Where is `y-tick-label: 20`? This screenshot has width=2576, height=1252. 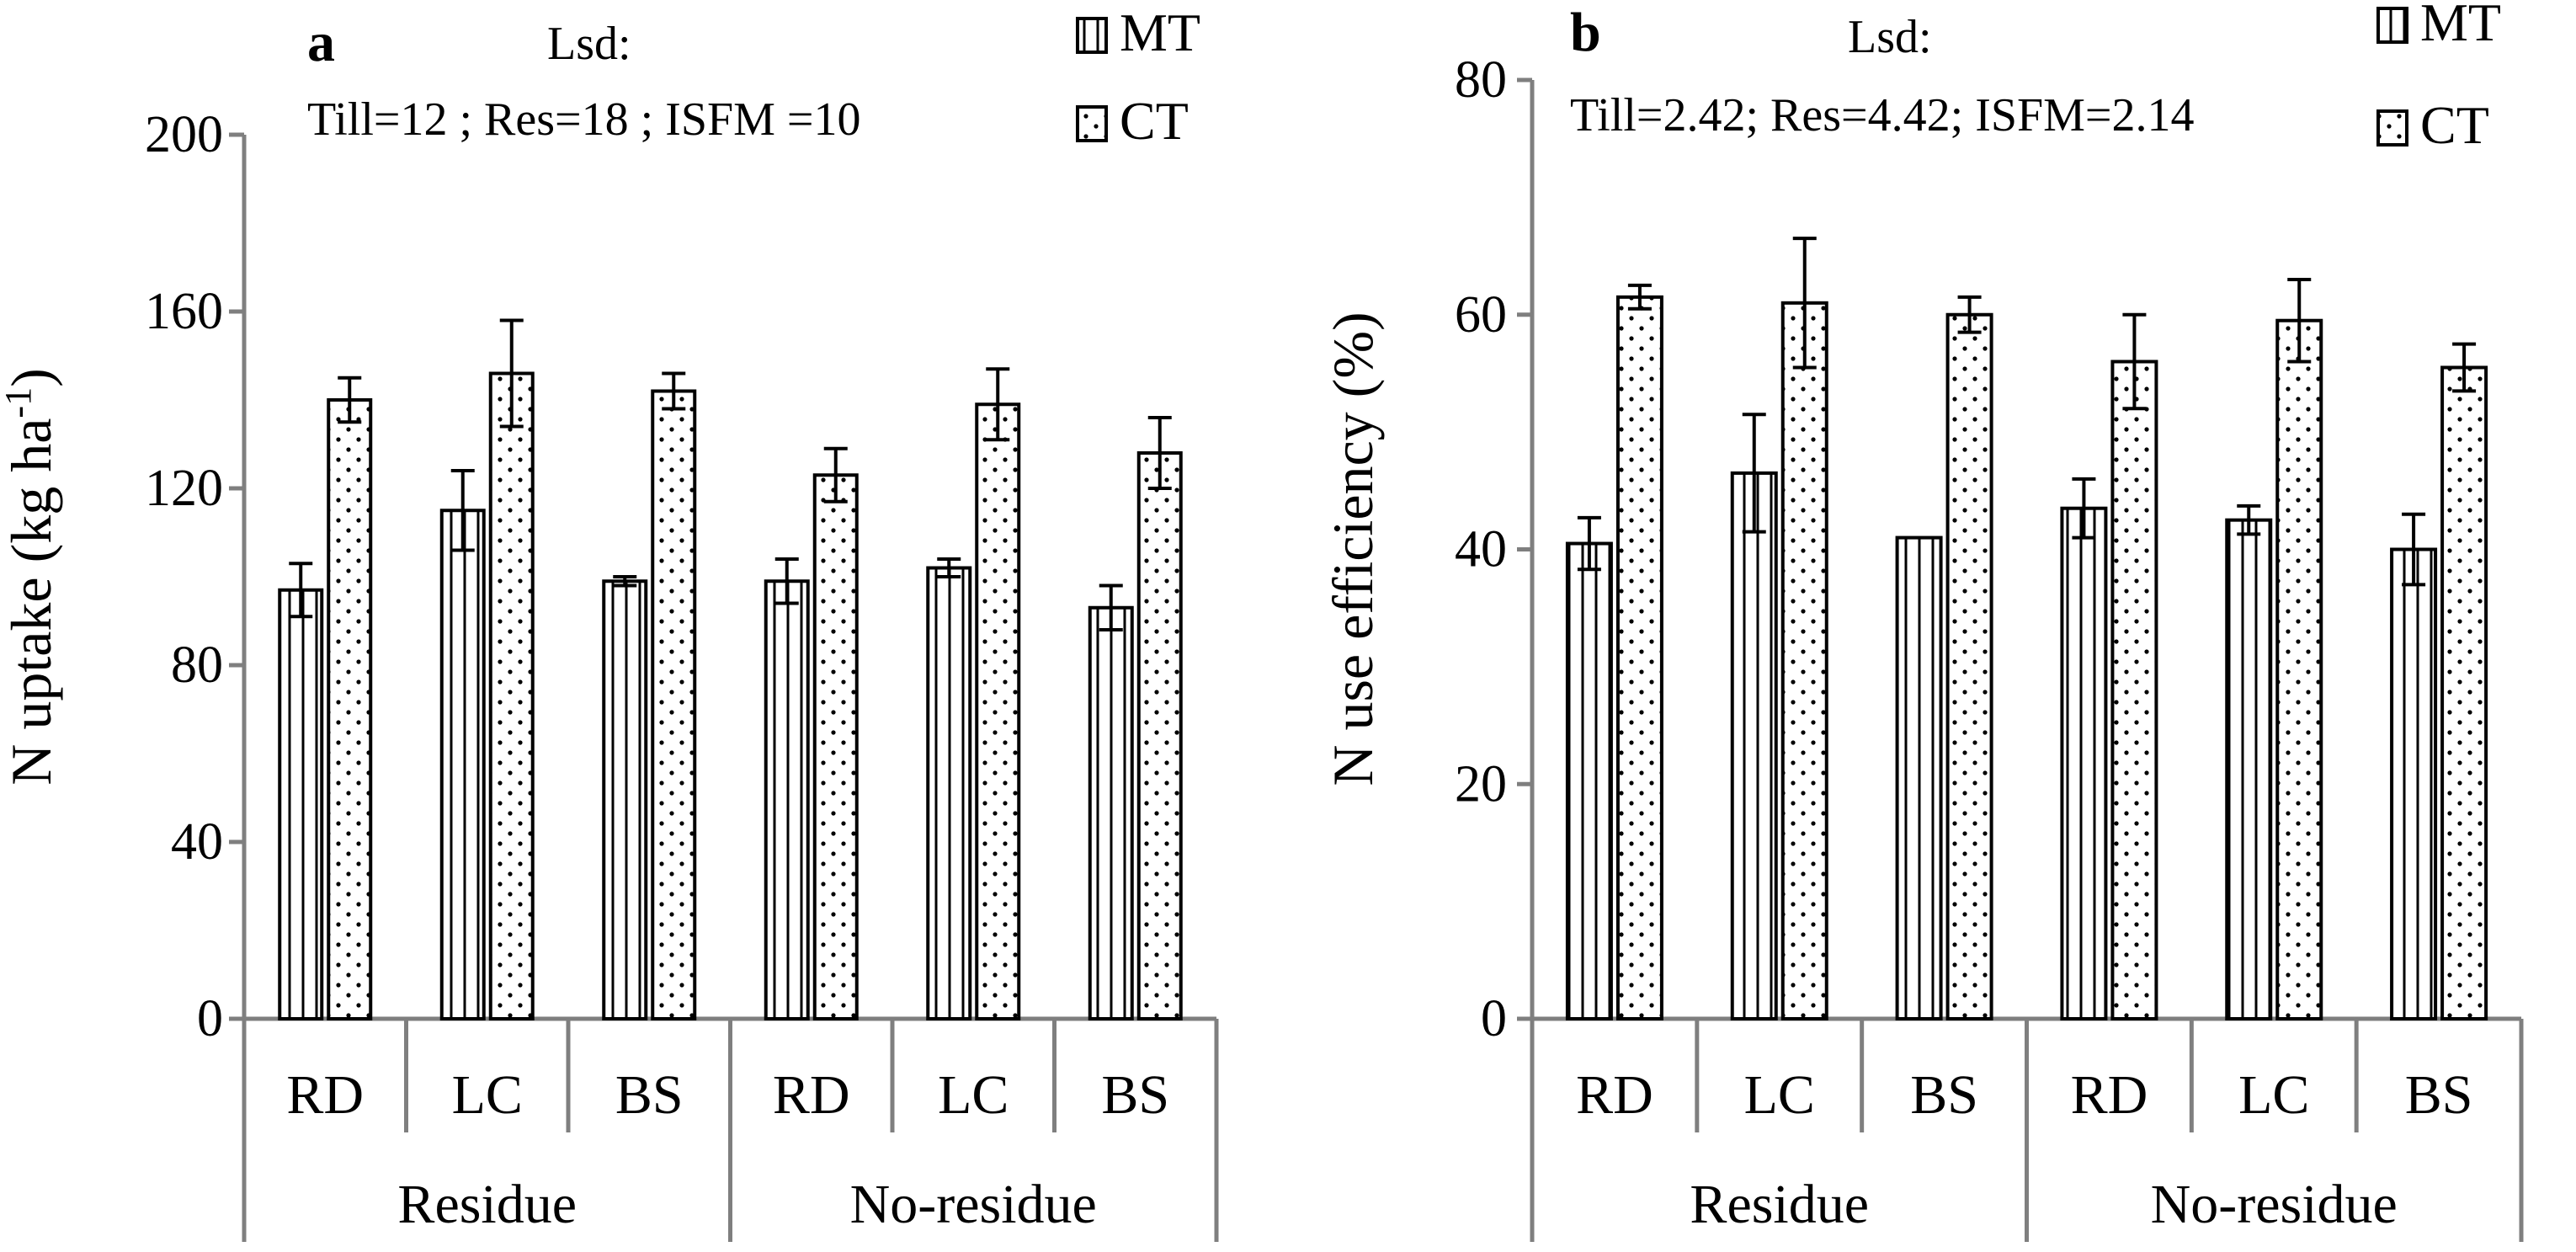 y-tick-label: 20 is located at coordinates (1481, 783).